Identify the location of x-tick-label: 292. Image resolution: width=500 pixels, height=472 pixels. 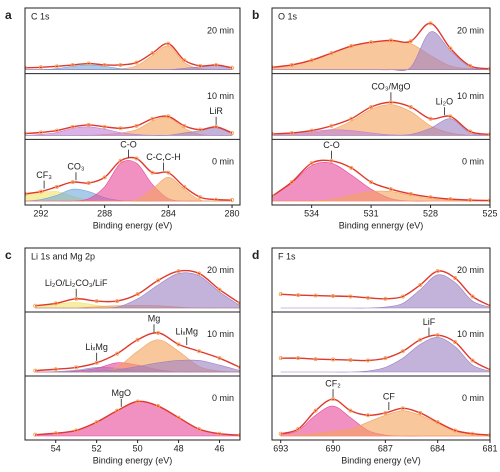
(40, 213).